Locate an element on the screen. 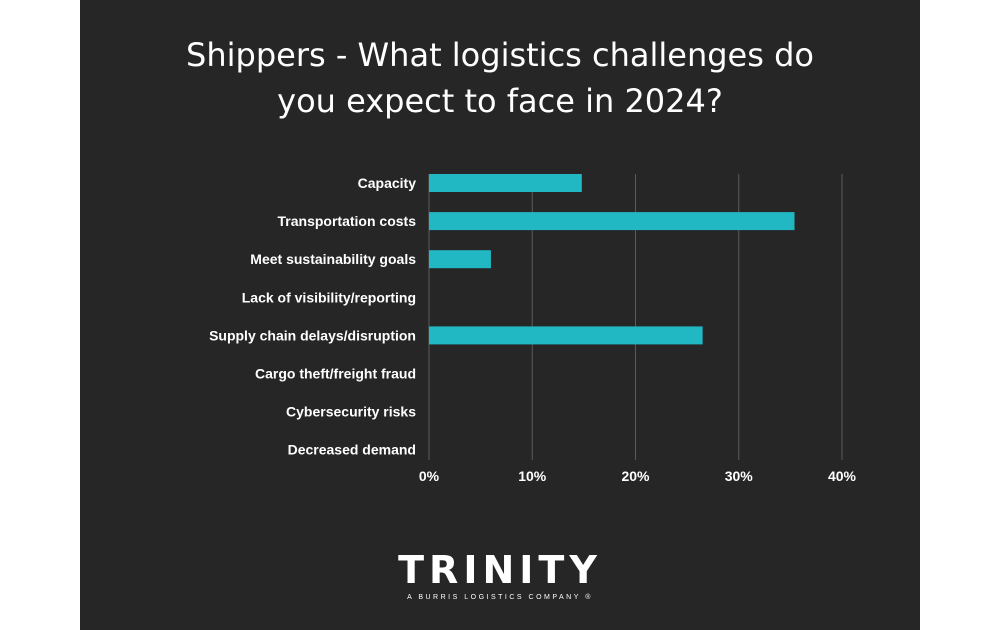 Image resolution: width=1000 pixels, height=630 pixels. x-tick-label: 30% is located at coordinates (739, 476).